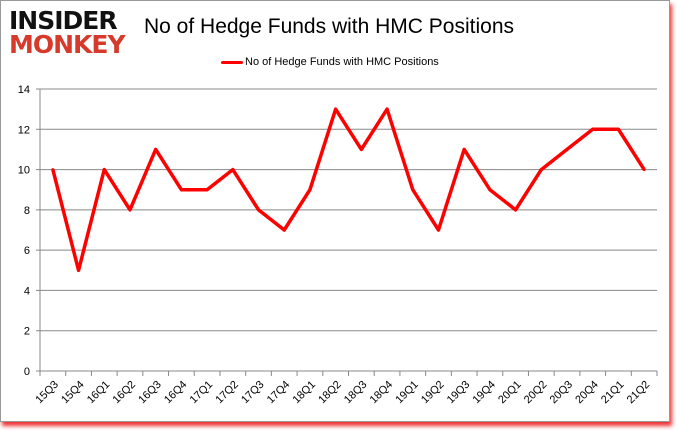 This screenshot has height=431, width=678. What do you see at coordinates (253, 393) in the screenshot?
I see `x-tick-label: 17Q3` at bounding box center [253, 393].